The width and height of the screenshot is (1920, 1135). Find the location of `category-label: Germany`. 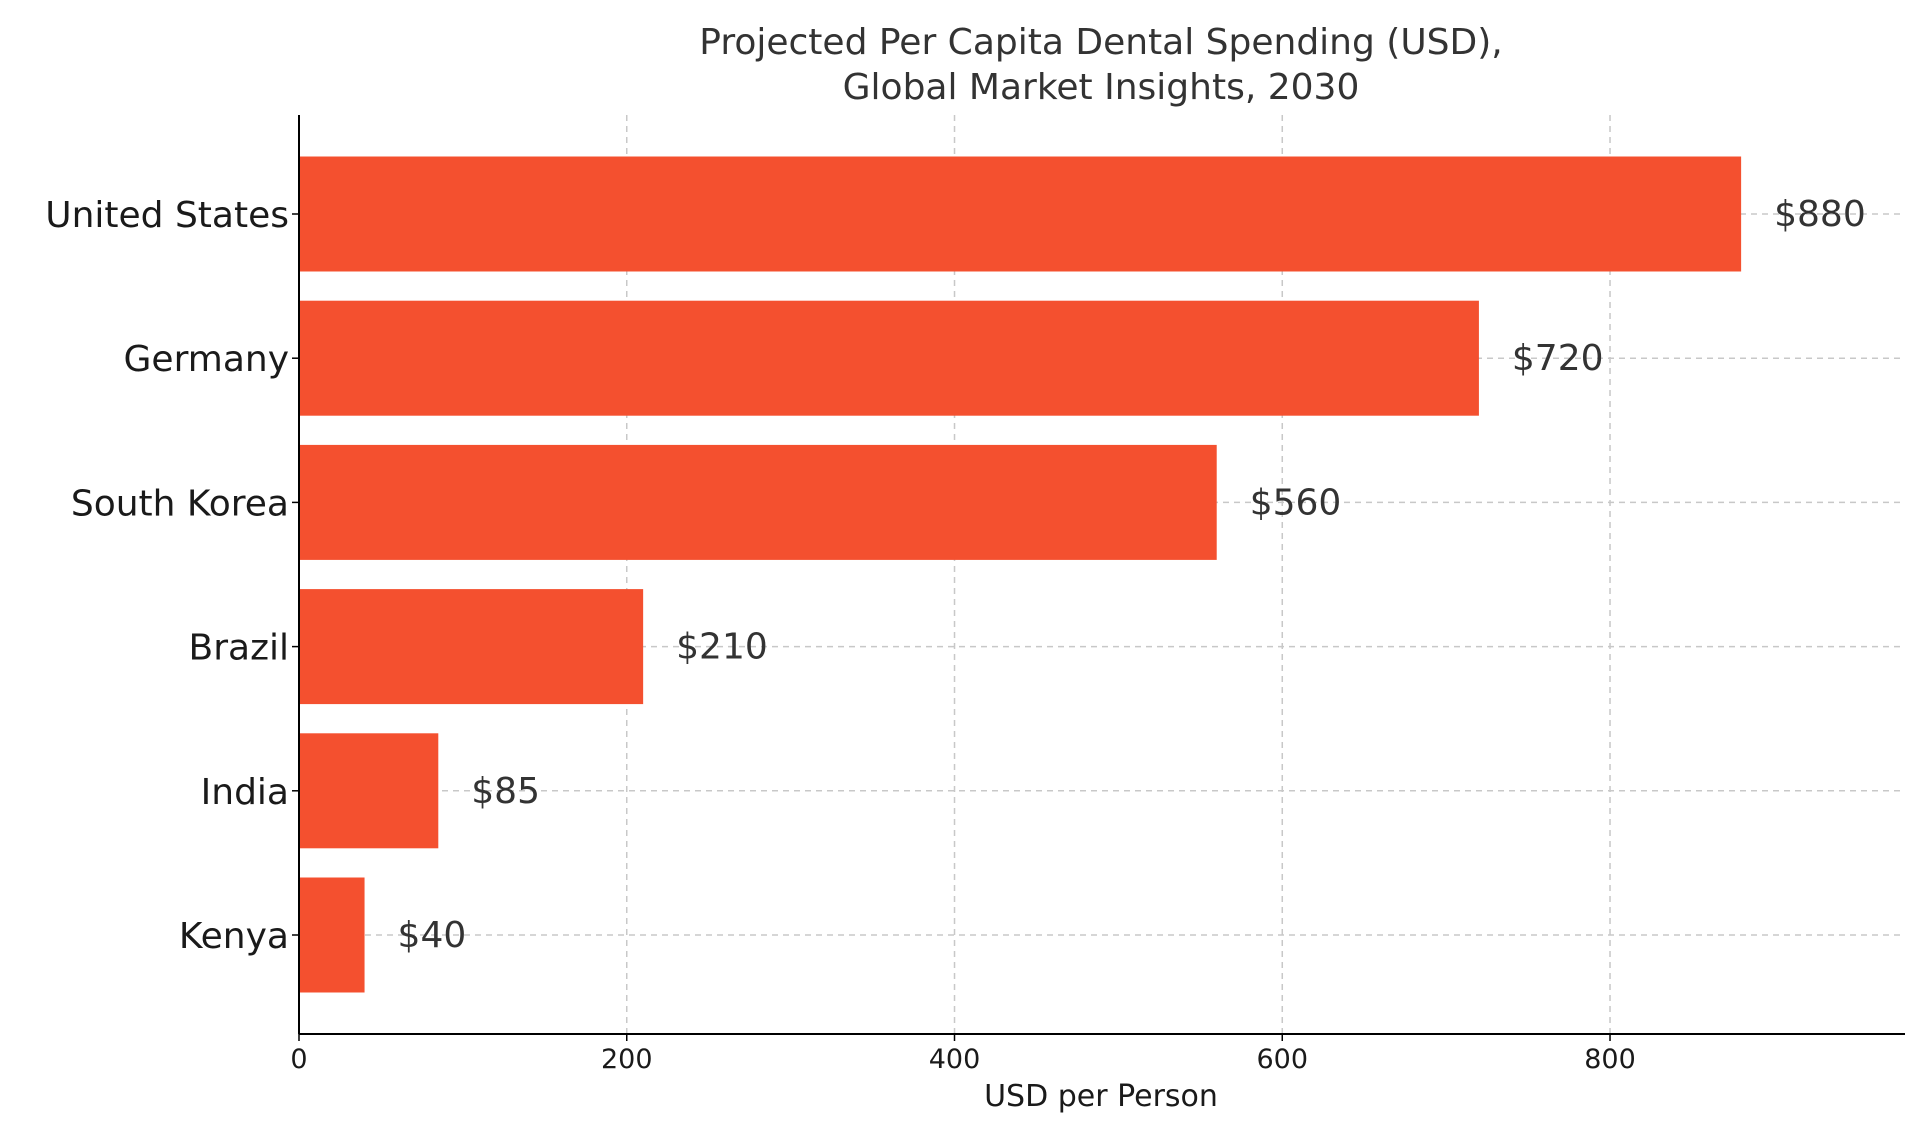

category-label: Germany is located at coordinates (206, 359).